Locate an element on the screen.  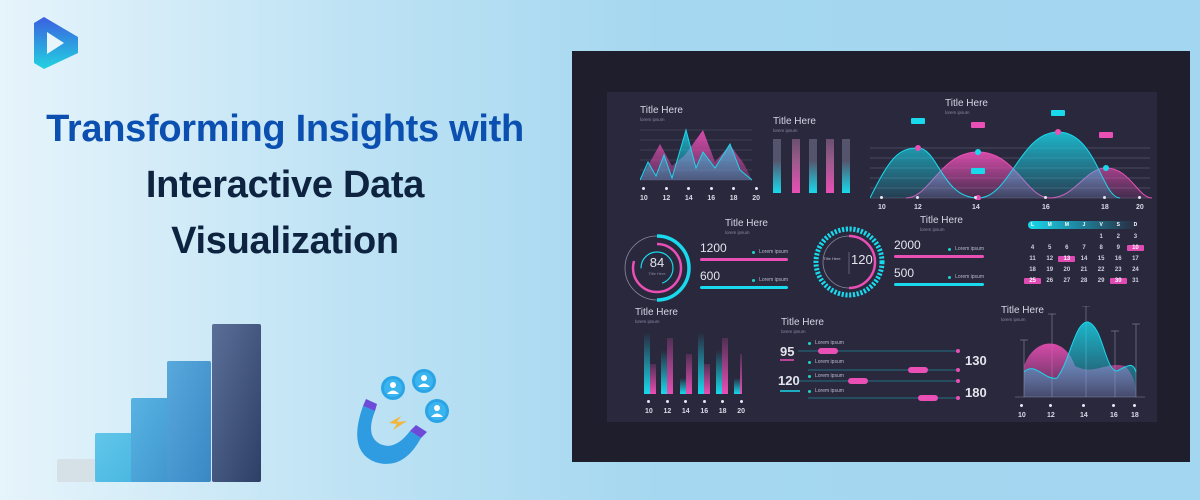
calendar-weekday: V is located at coordinates (1101, 225).